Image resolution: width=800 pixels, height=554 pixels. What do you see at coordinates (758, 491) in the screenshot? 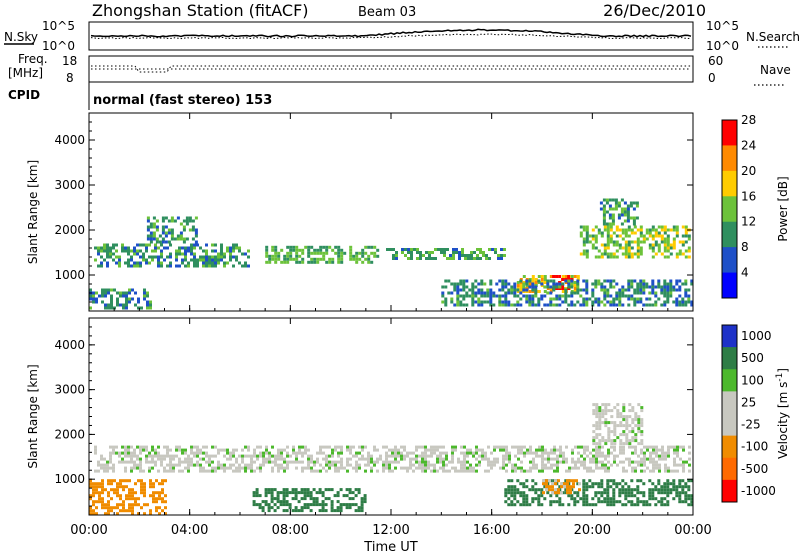
I see `colorbar-tick-label: -1000` at bounding box center [758, 491].